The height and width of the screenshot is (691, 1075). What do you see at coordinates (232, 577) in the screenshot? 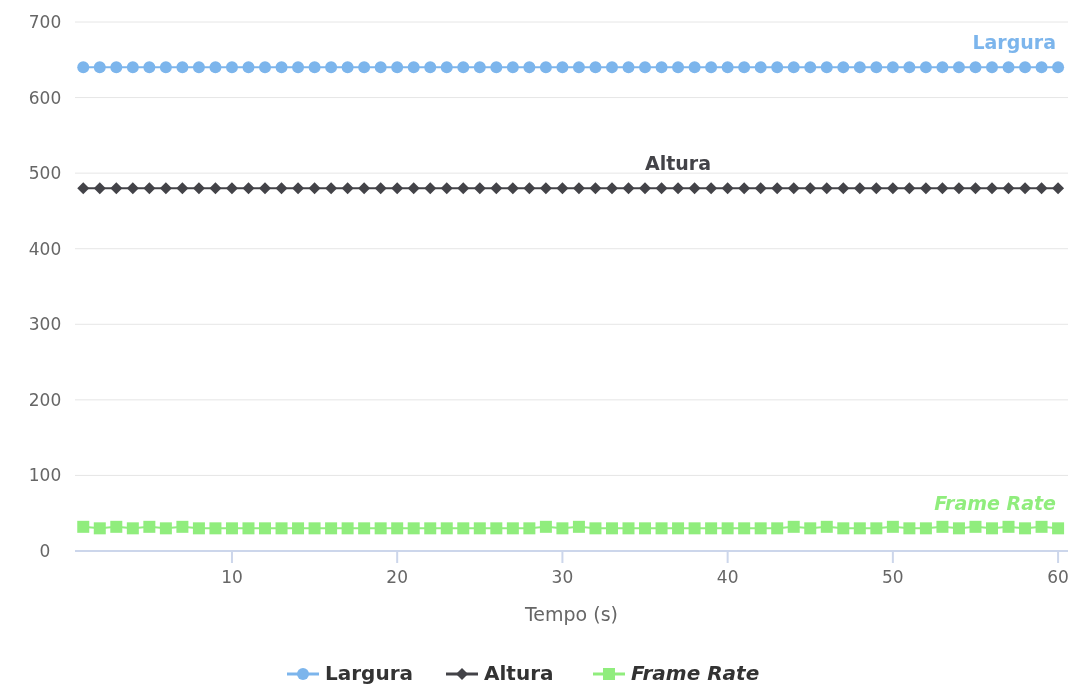
I see `x-tick-label: 10` at bounding box center [232, 577].